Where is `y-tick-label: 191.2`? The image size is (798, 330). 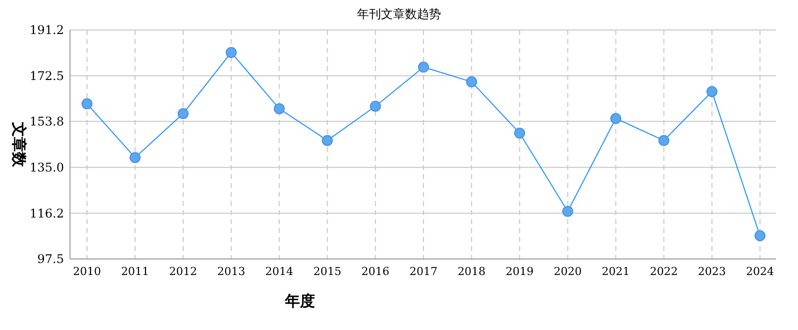
y-tick-label: 191.2 is located at coordinates (47, 30).